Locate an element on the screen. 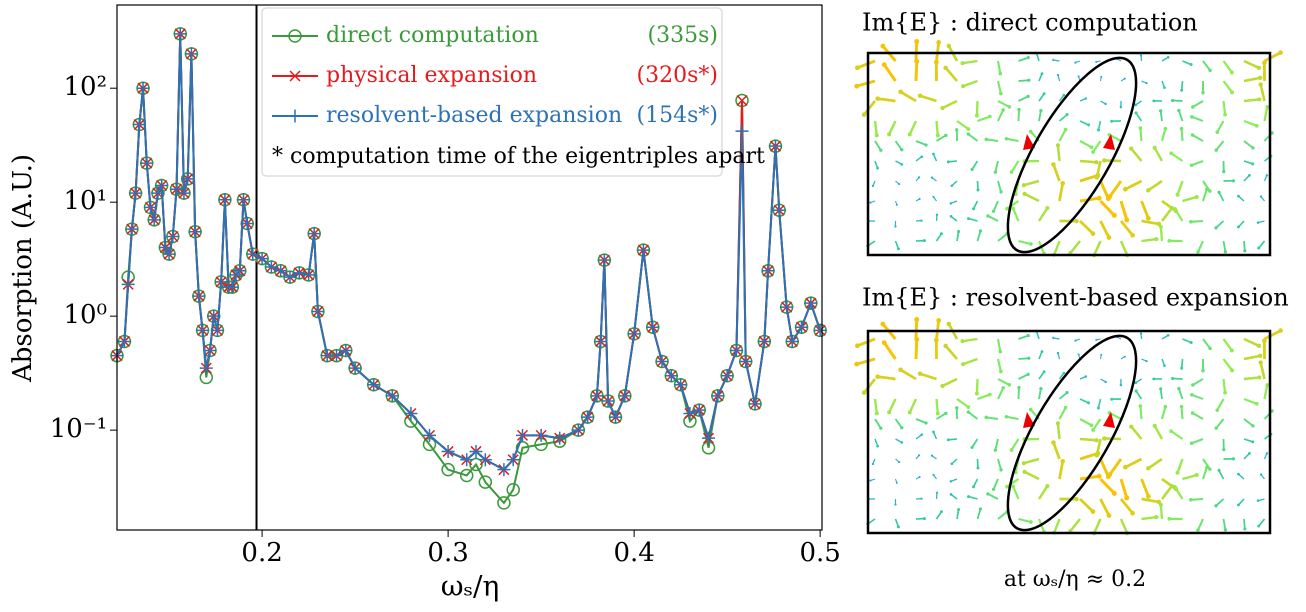 Image resolution: width=1306 pixels, height=612 pixels. panel-title: Im{E} : resolvent-based expansion is located at coordinates (1075, 298).